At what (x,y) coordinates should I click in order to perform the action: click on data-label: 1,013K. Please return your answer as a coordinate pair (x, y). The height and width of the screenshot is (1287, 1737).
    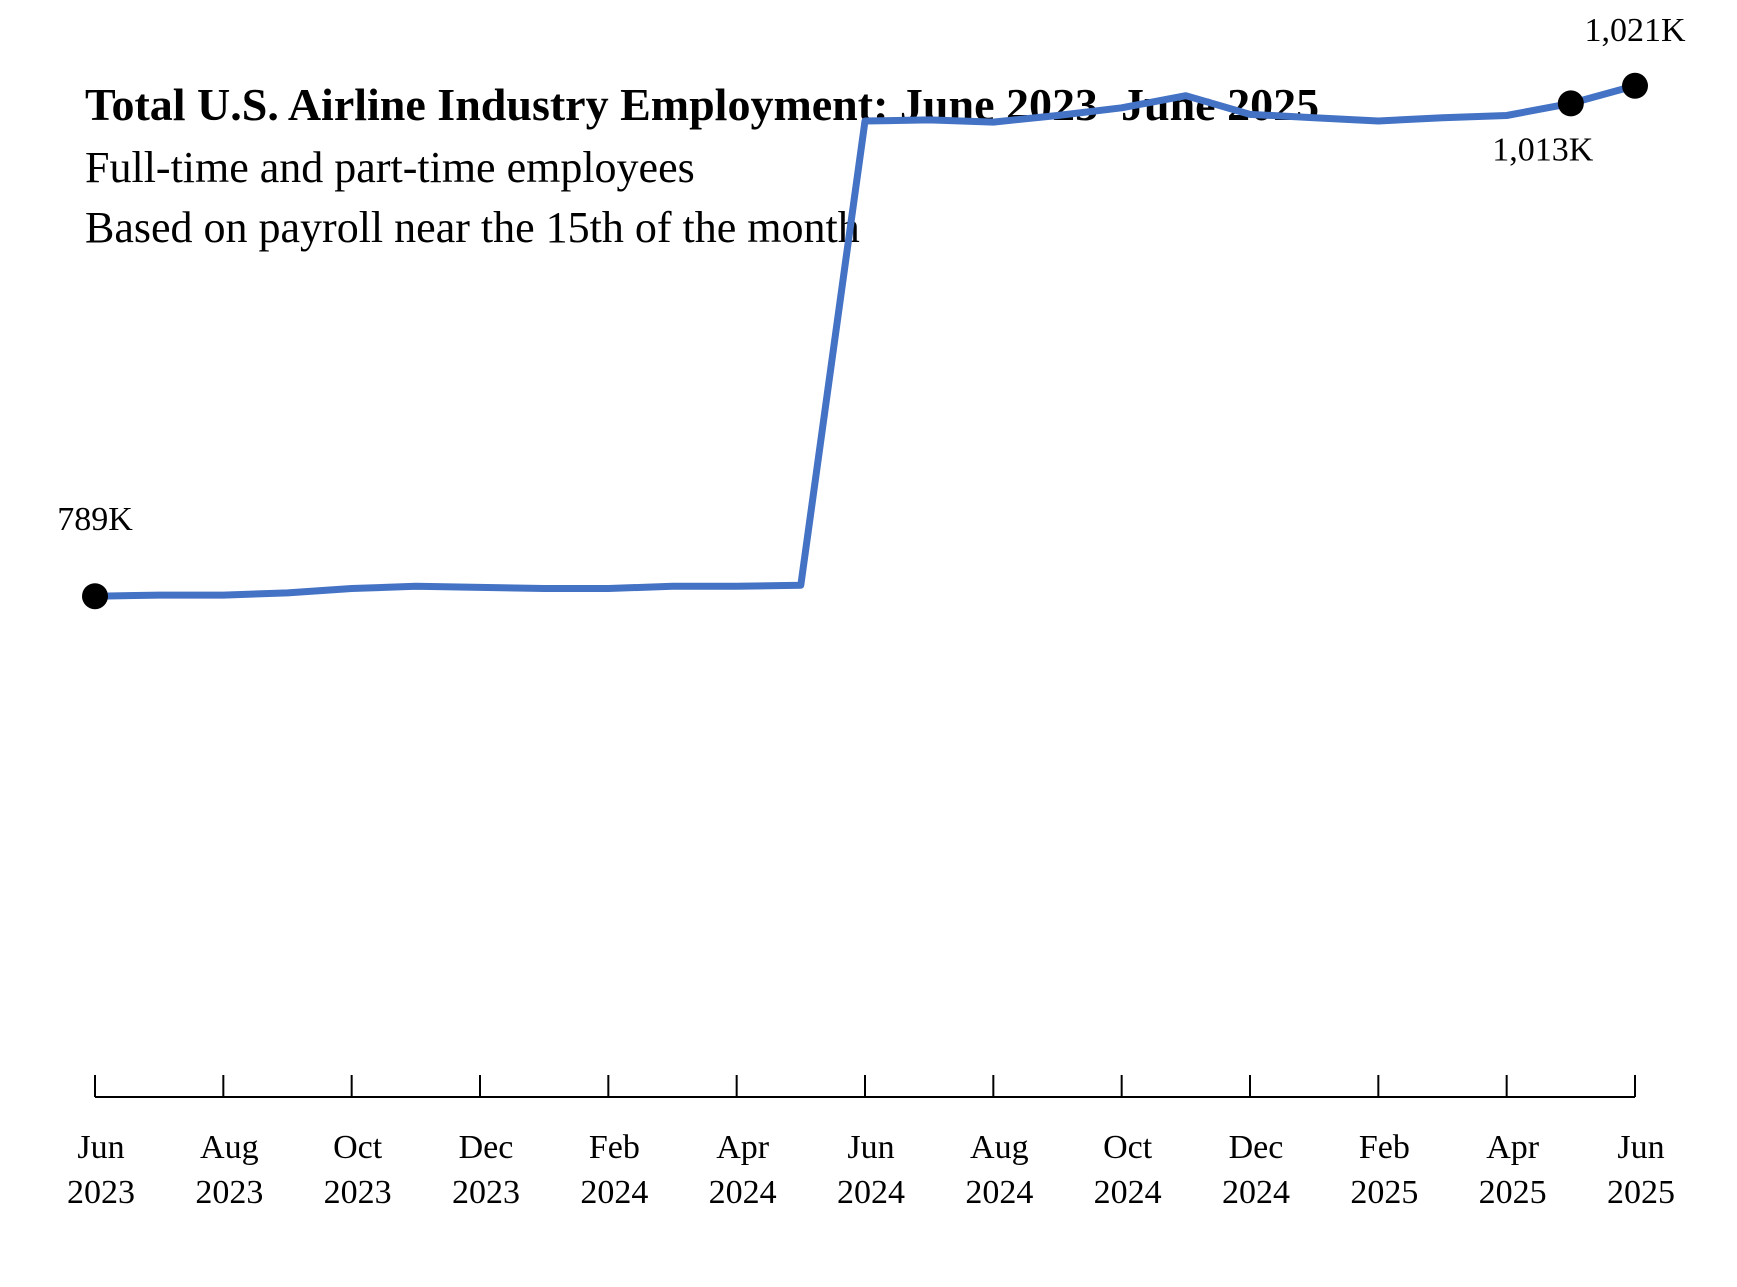
    Looking at the image, I should click on (1543, 149).